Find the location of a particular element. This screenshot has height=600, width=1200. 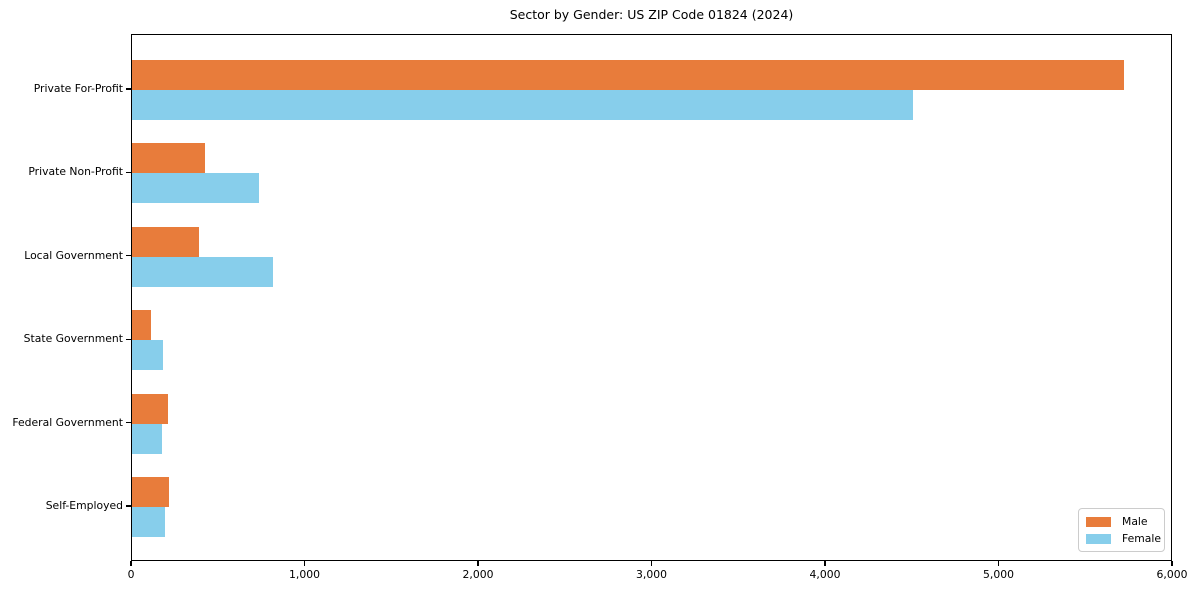

category-label-private-for-profit: Private For-Profit is located at coordinates (78, 88).